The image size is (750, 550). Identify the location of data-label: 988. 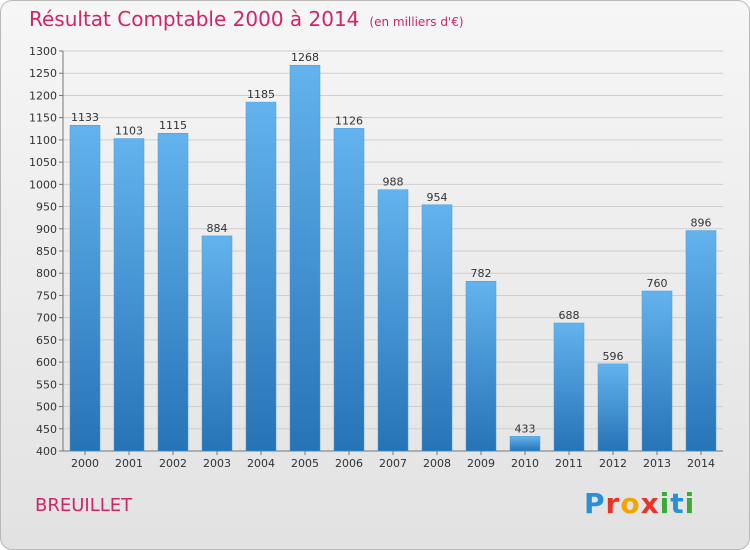
(393, 182).